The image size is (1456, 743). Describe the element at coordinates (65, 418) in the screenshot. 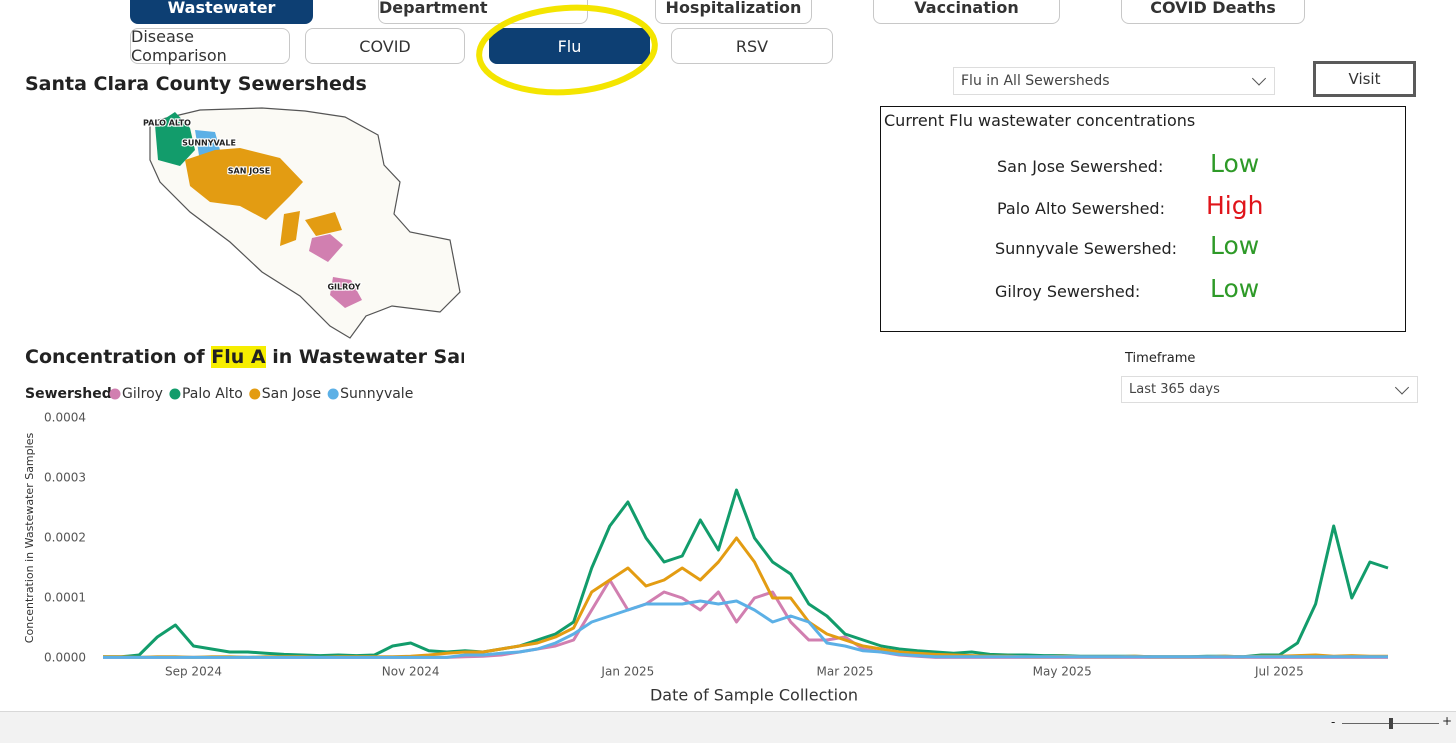

I see `y-tick-label: 0.0004` at that location.